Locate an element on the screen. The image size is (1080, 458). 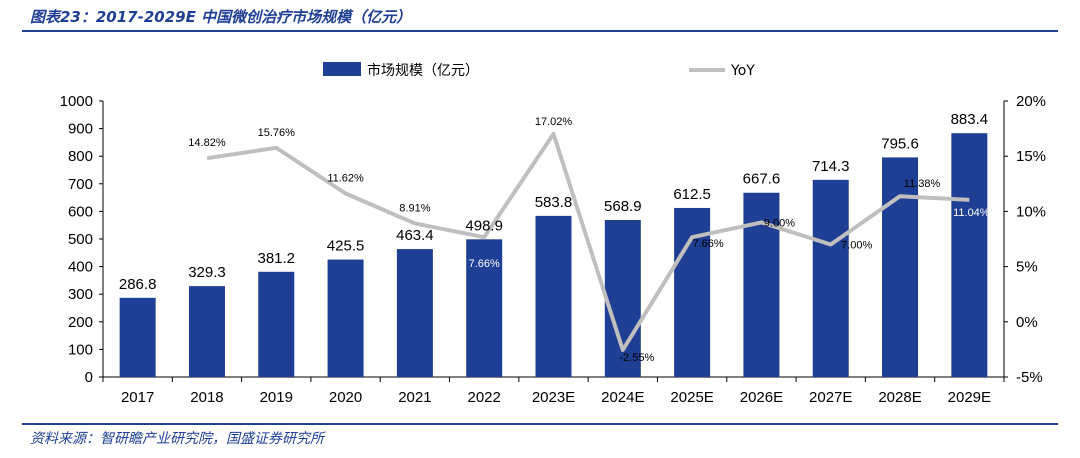
y-left-tick-label: 100 is located at coordinates (80, 349).